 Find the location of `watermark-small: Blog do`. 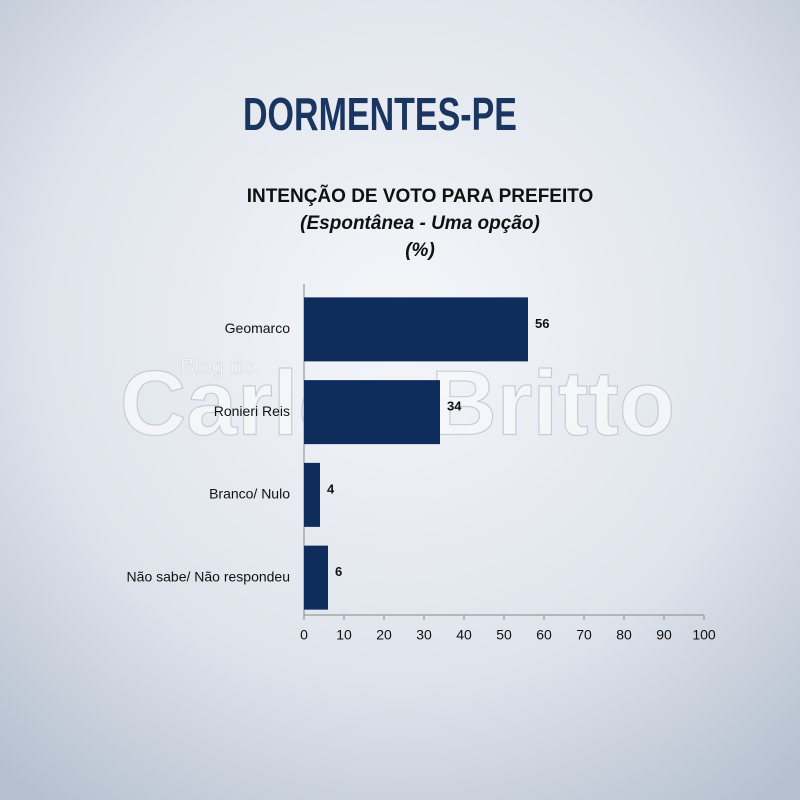

watermark-small: Blog do is located at coordinates (217, 366).